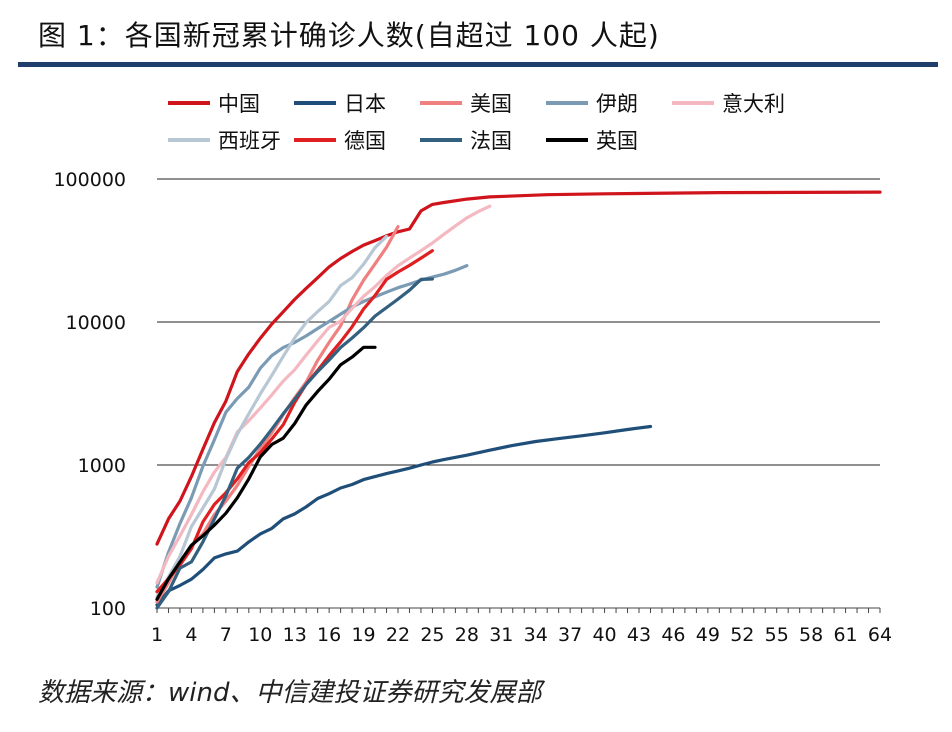 This screenshot has height=732, width=952. Describe the element at coordinates (811, 635) in the screenshot. I see `x-tick-label: 58` at that location.